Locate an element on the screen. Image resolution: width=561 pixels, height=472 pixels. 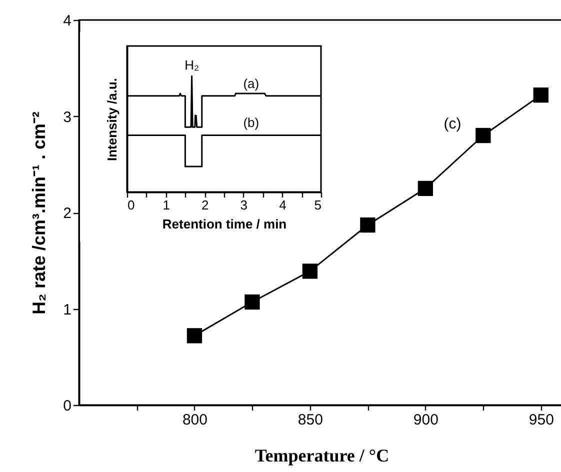
x-axis-title: Retention time / min is located at coordinates (224, 224).